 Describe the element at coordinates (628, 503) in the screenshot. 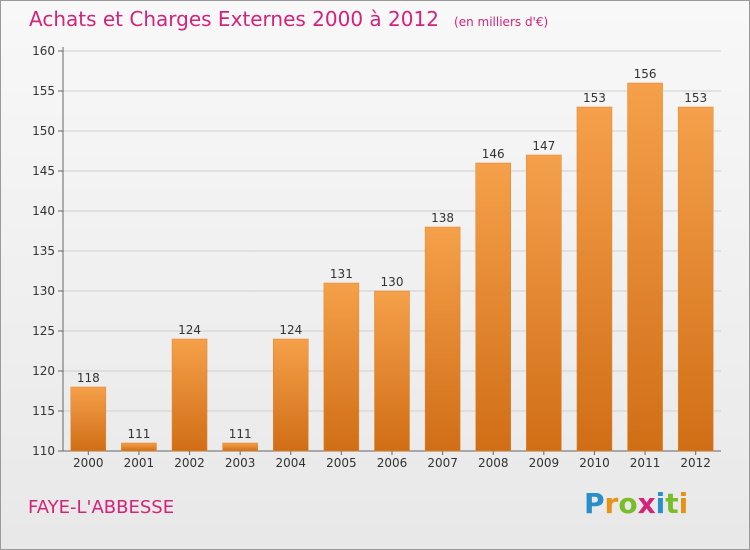

I see `brand-letter: o` at that location.